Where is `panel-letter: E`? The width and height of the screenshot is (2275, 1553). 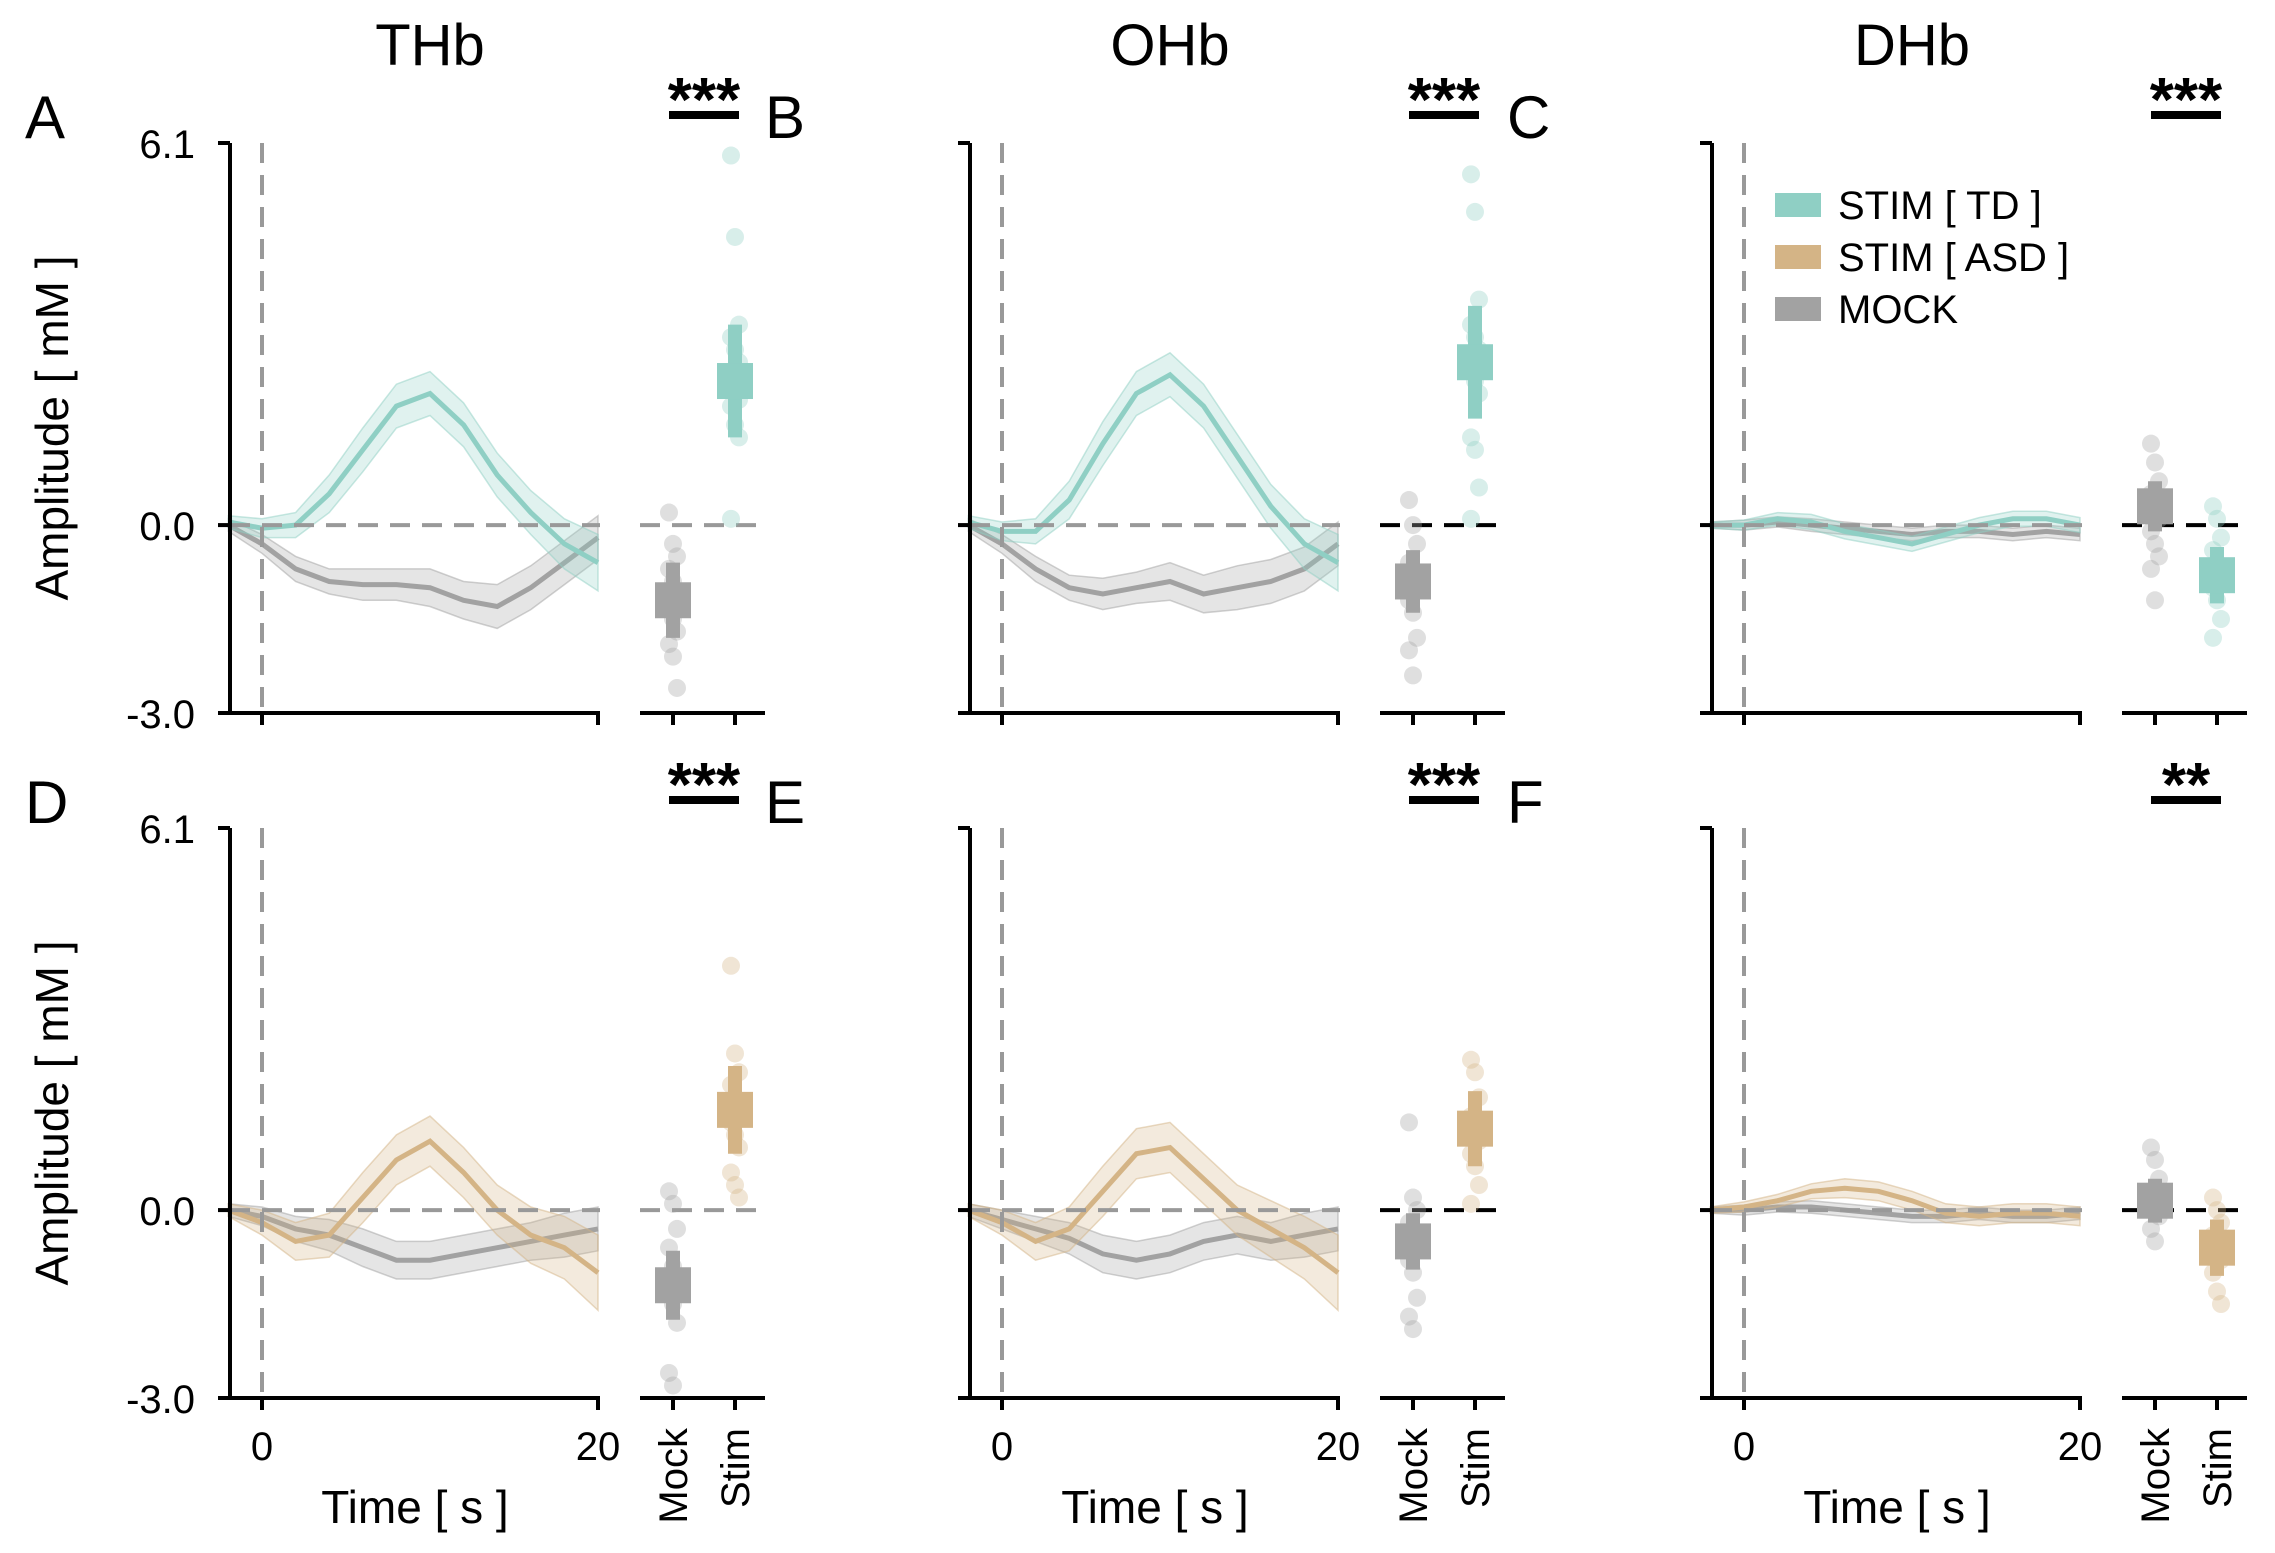 panel-letter: E is located at coordinates (785, 802).